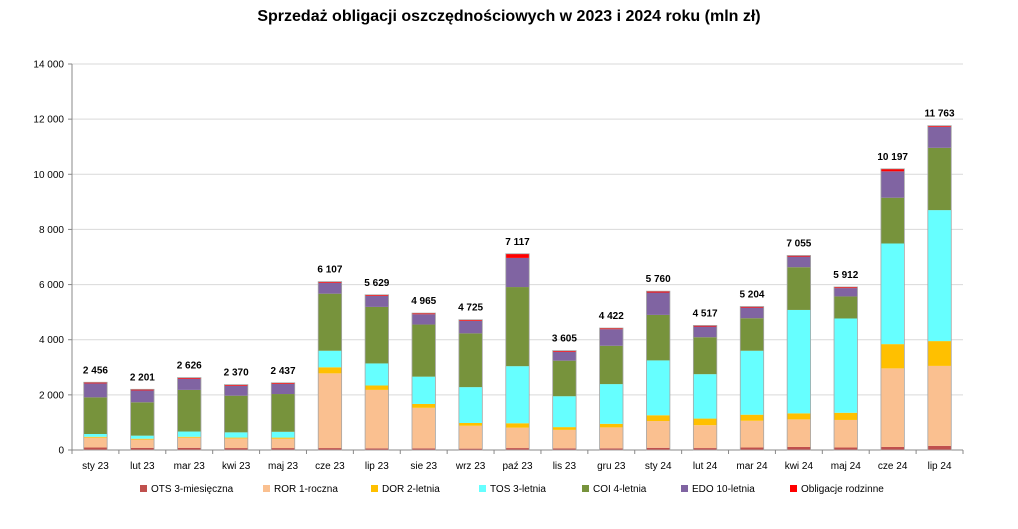 Image resolution: width=1018 pixels, height=529 pixels. I want to click on legend-label: EDO 10-letnia, so click(723, 489).